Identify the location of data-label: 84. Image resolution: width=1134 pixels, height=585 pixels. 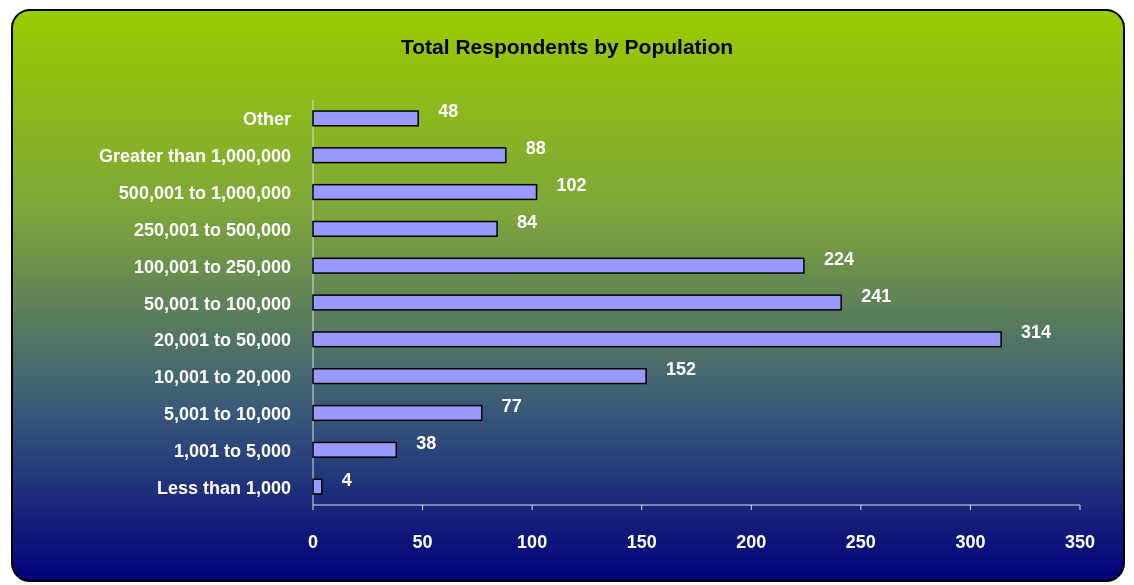
(527, 221).